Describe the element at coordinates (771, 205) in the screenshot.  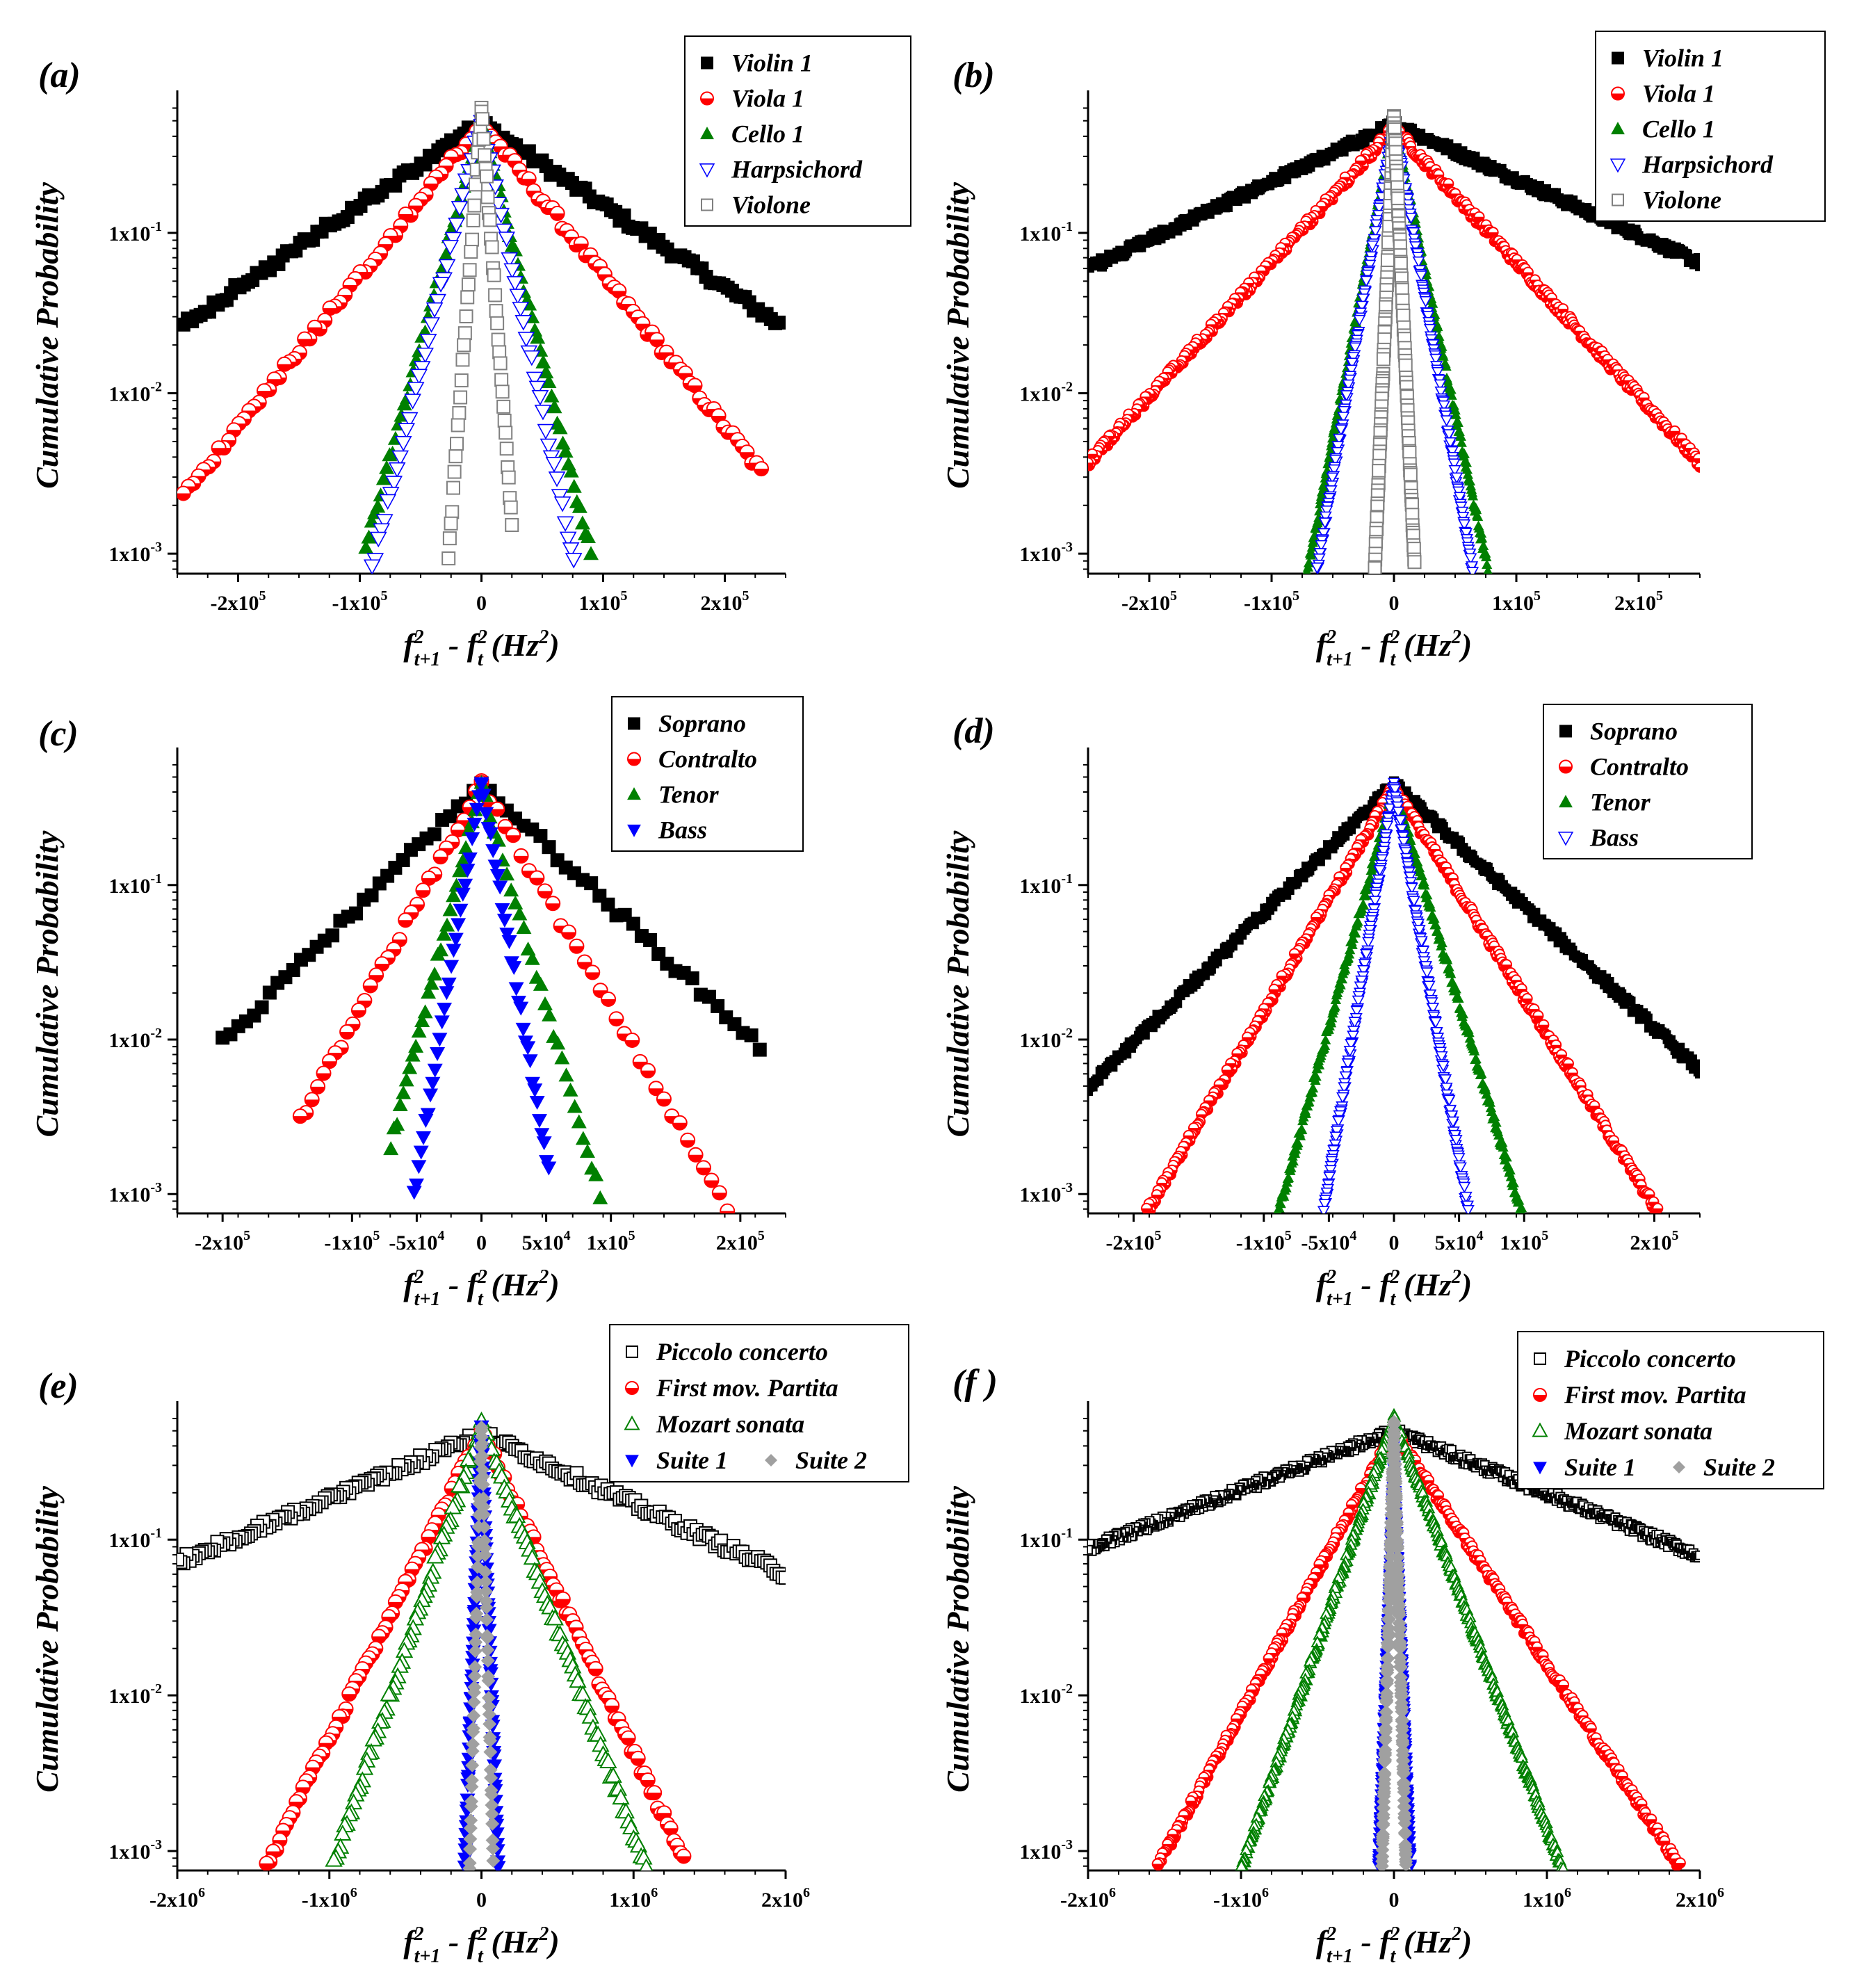
I see `legend-entry: Violone` at that location.